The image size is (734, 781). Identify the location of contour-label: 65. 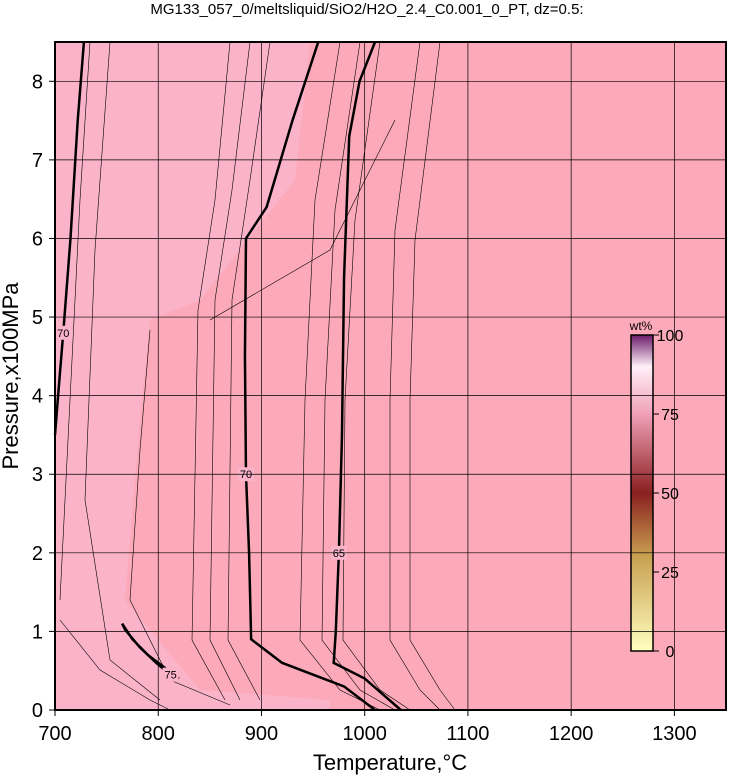
(339, 554).